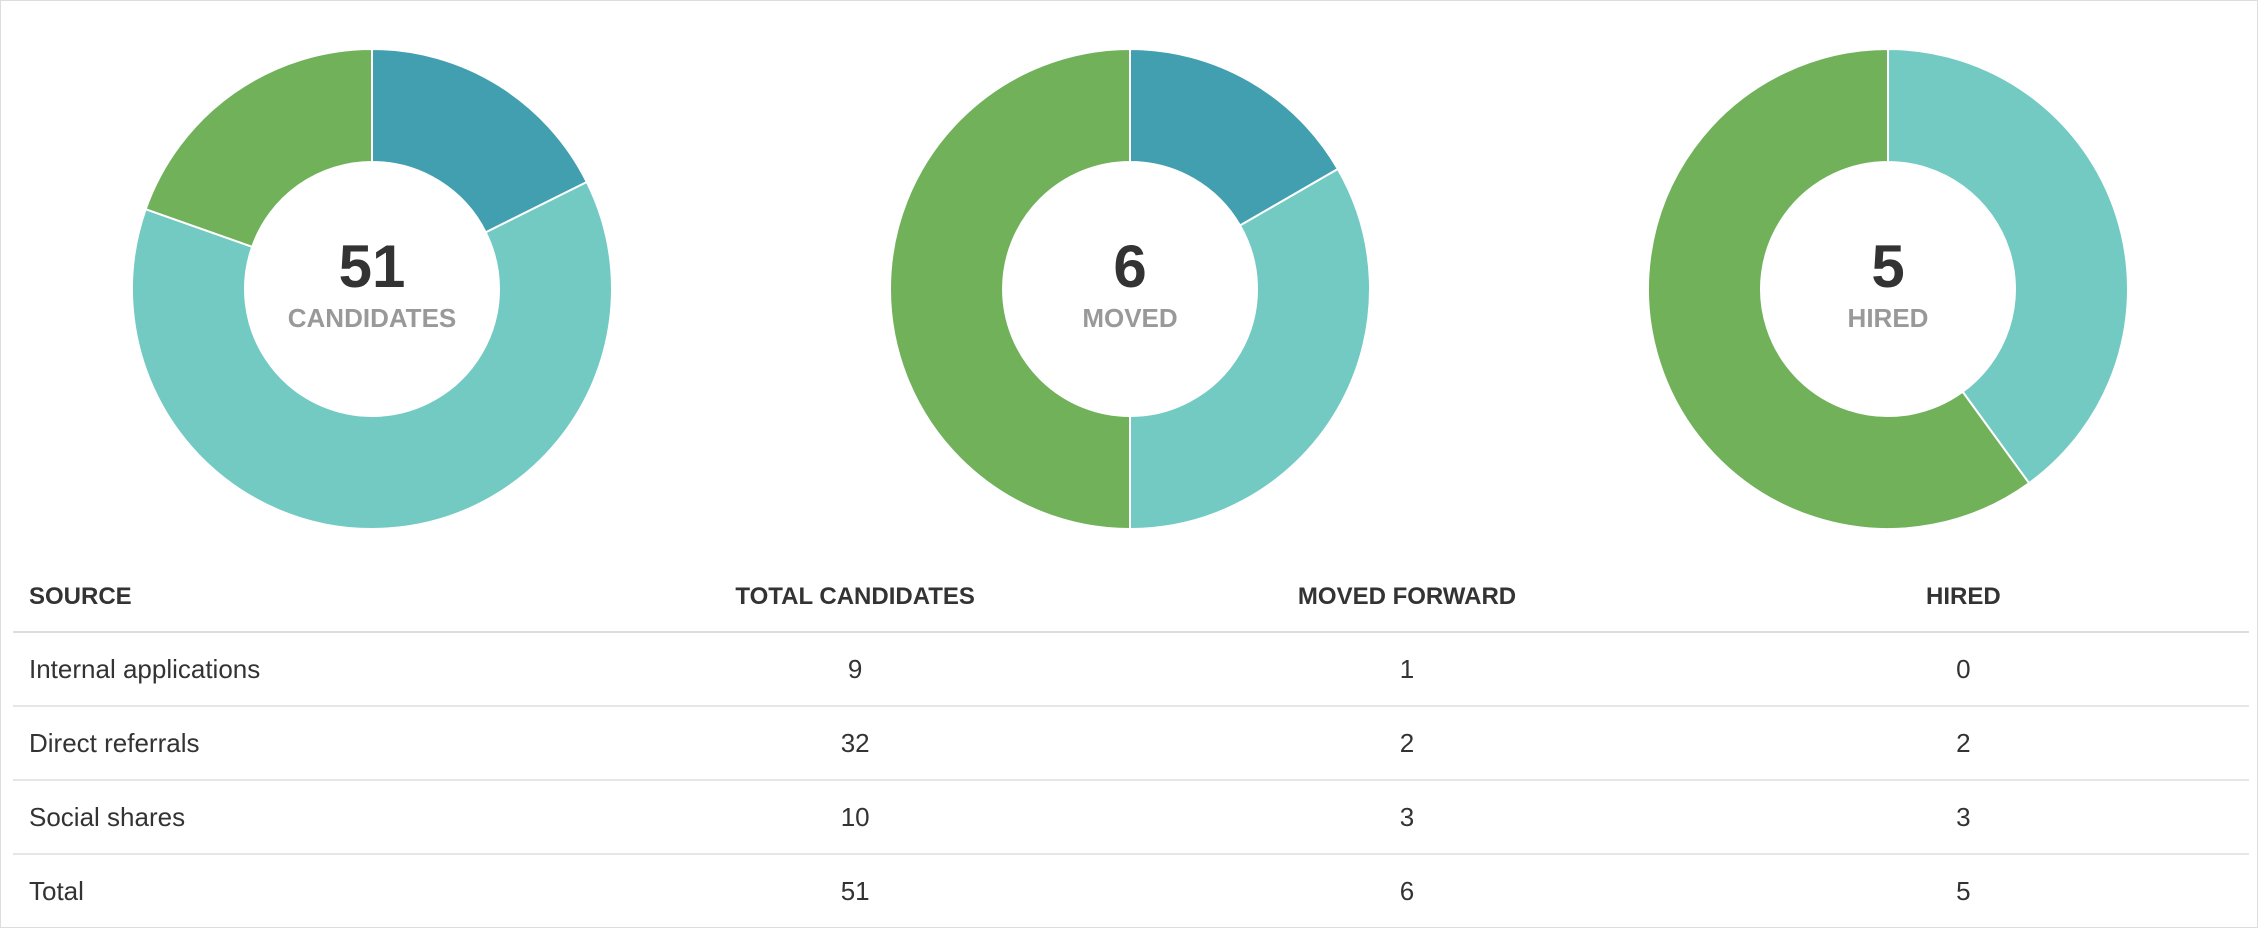 The image size is (2258, 928). What do you see at coordinates (372, 318) in the screenshot?
I see `donut-center-label-candidates: CANDIDATES` at bounding box center [372, 318].